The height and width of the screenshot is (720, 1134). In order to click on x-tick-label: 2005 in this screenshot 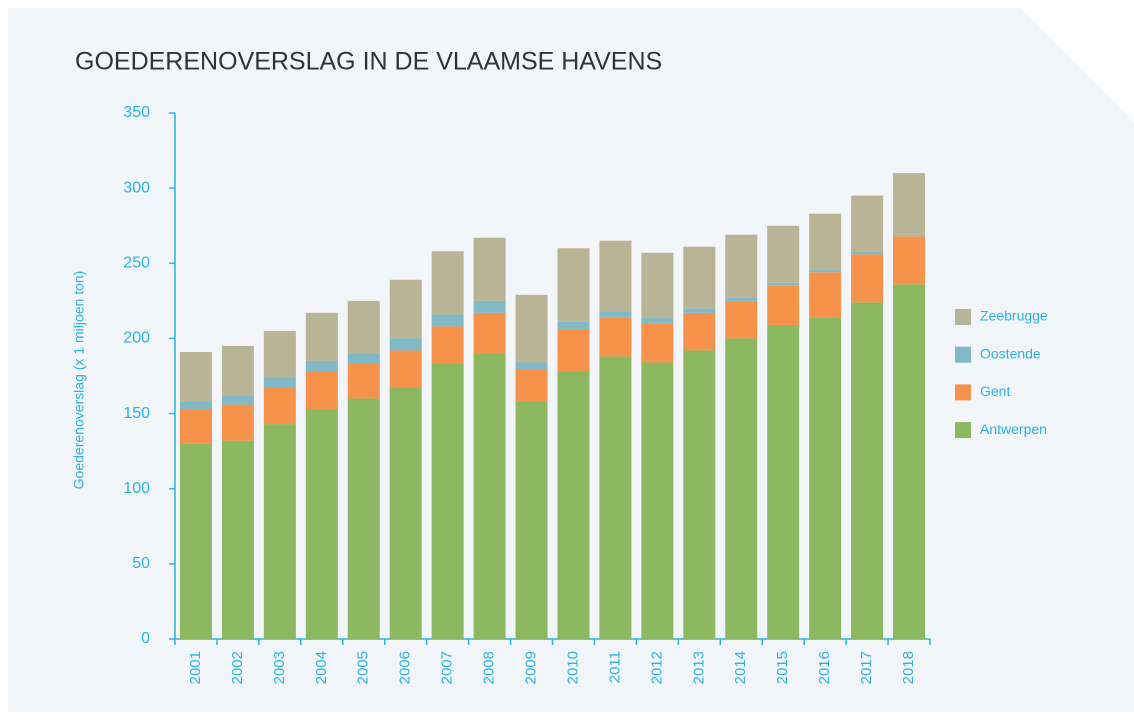, I will do `click(363, 667)`.